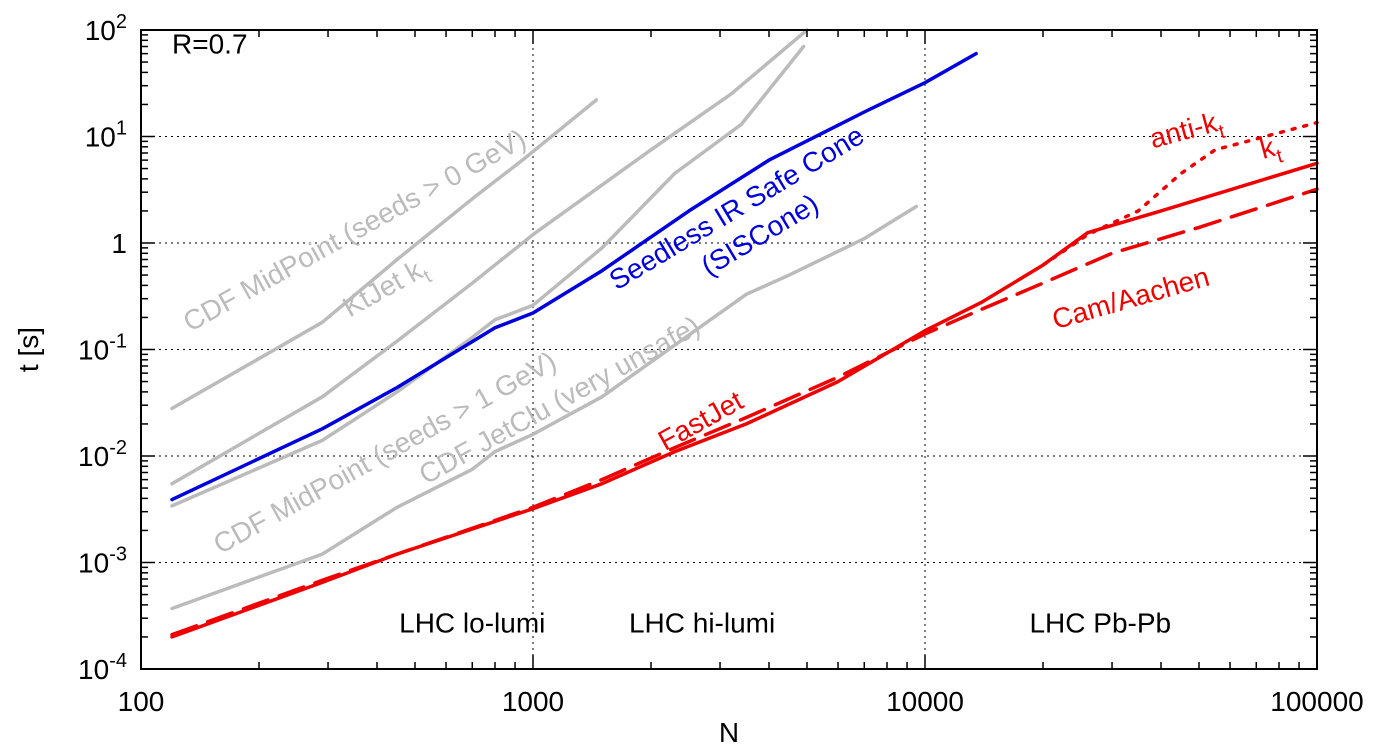 The height and width of the screenshot is (748, 1386). What do you see at coordinates (384, 452) in the screenshot?
I see `annotation-midpoint1: CDF MidPoint (seeds > 1 GeV)` at bounding box center [384, 452].